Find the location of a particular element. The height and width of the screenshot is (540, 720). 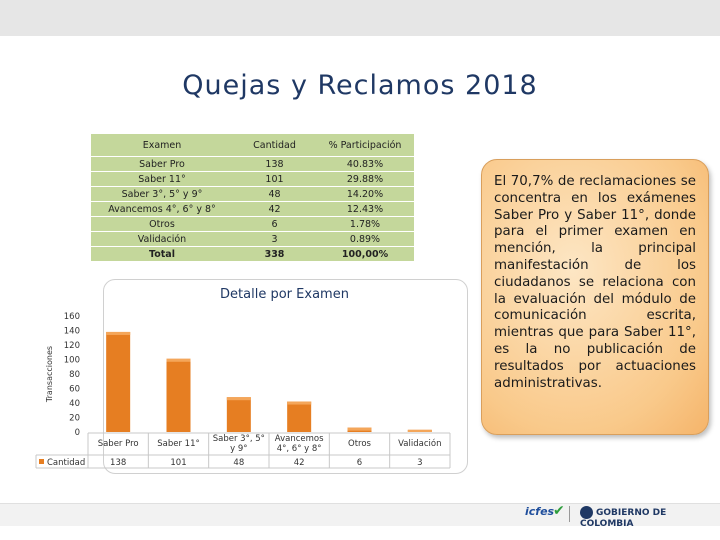

legend-key is located at coordinates (41, 461).